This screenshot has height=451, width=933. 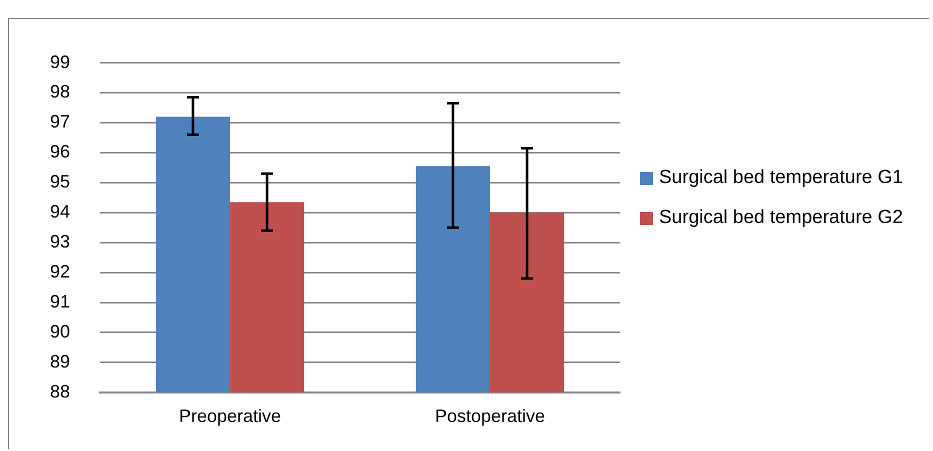 What do you see at coordinates (60, 62) in the screenshot?
I see `y-tick-label: 99` at bounding box center [60, 62].